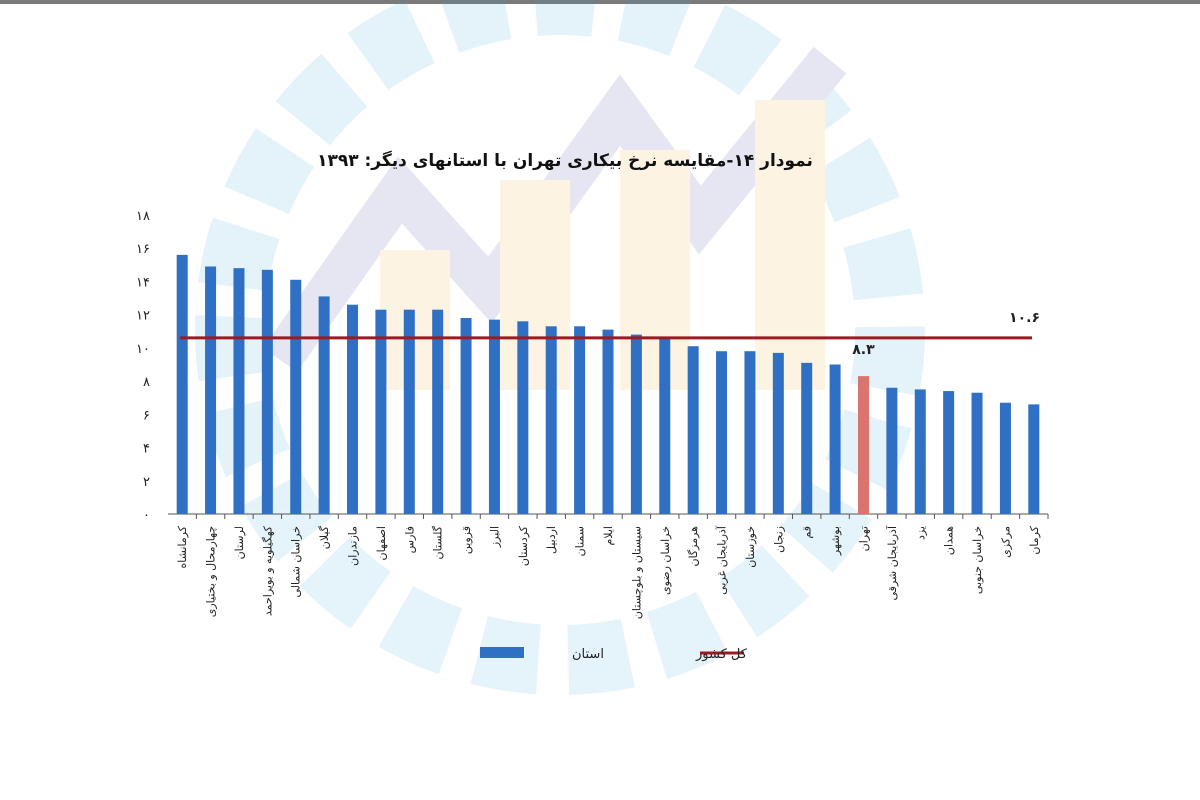  Describe the element at coordinates (580, 541) in the screenshot. I see `category-label: سمنان` at that location.